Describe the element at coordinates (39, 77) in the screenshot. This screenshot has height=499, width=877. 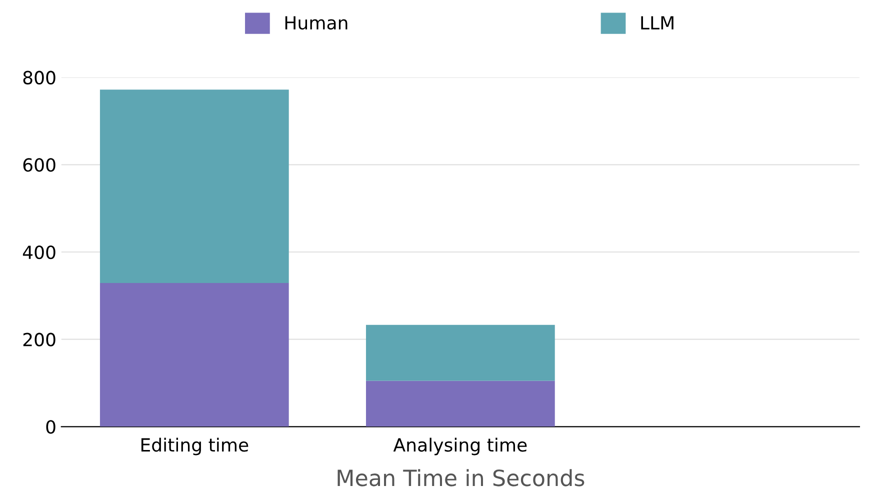
I see `y-tick-label: 800` at that location.